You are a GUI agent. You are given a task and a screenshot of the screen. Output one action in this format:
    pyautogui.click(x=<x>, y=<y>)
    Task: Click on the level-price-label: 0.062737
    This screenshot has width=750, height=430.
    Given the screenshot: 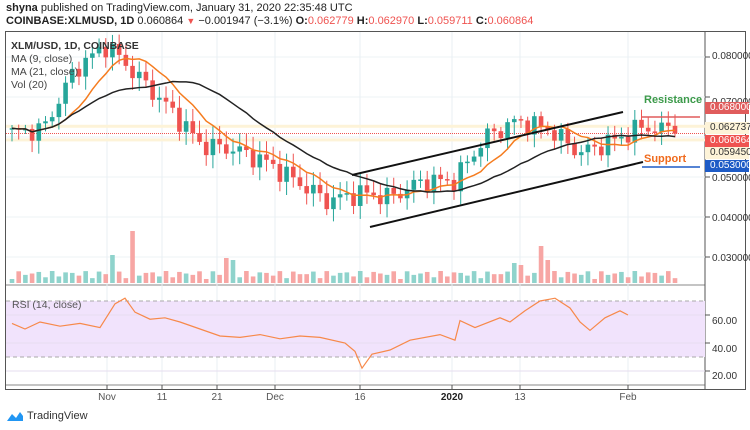 What is the action you would take?
    pyautogui.click(x=727, y=128)
    